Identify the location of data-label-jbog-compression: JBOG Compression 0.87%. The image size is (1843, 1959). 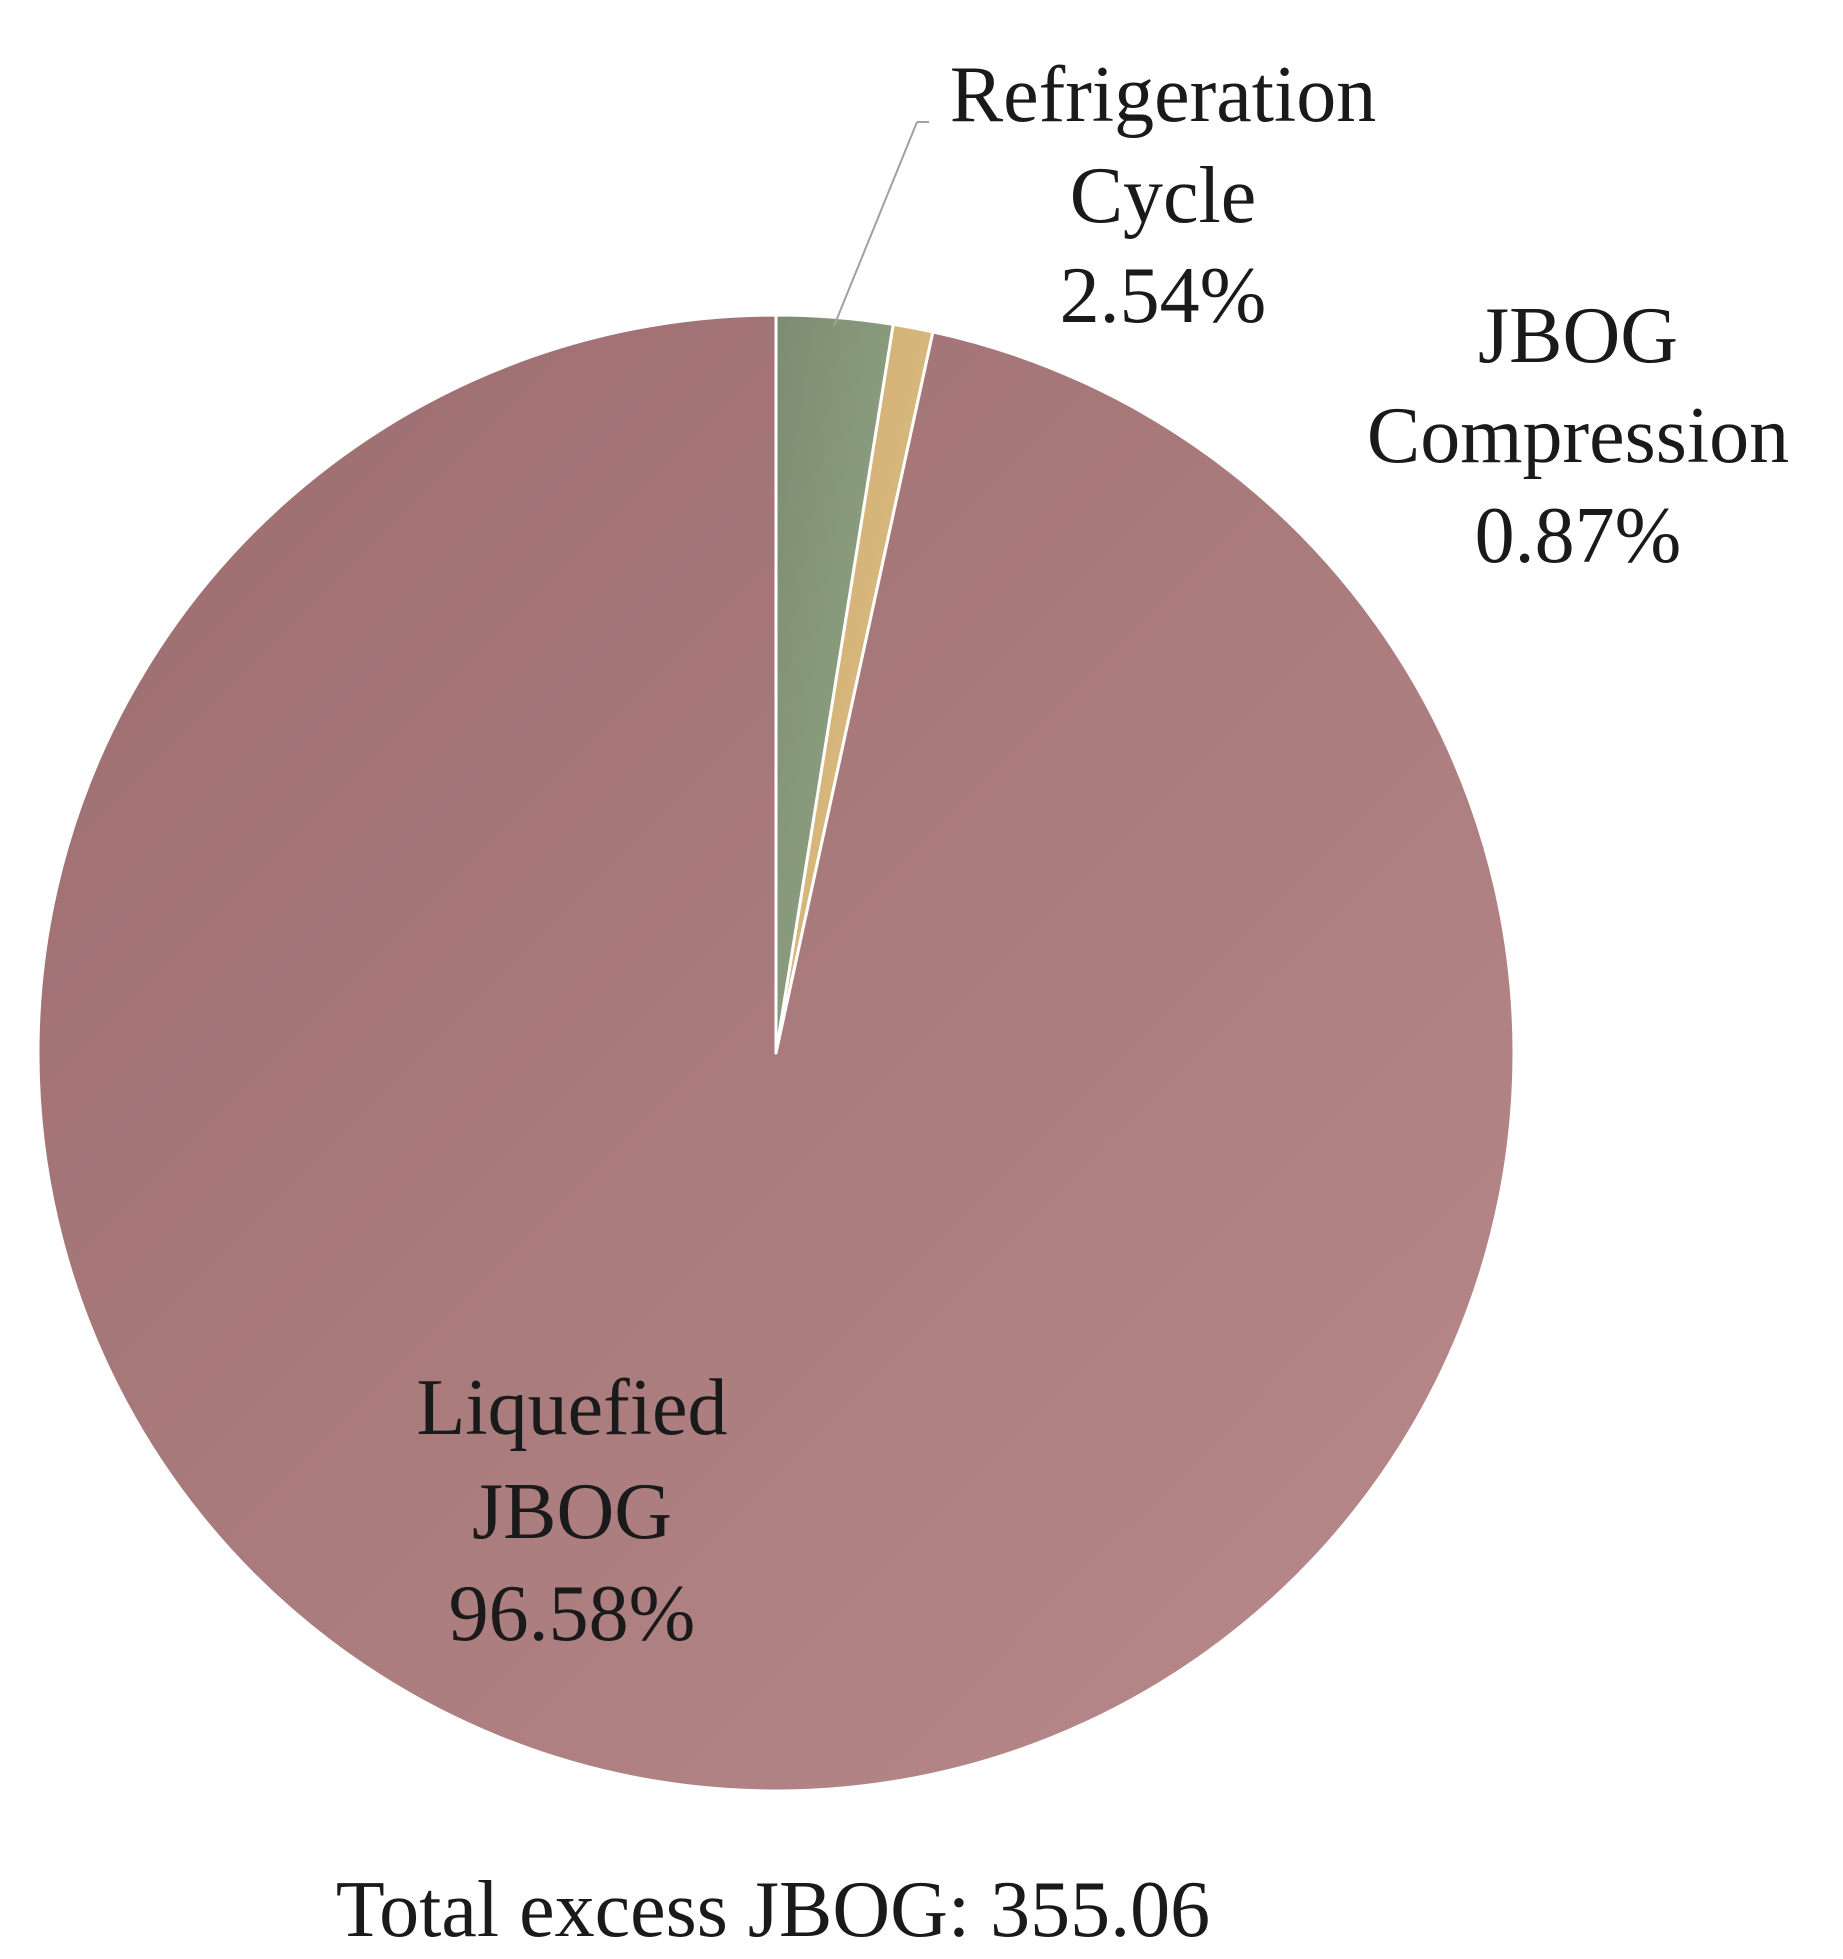
(1578, 436).